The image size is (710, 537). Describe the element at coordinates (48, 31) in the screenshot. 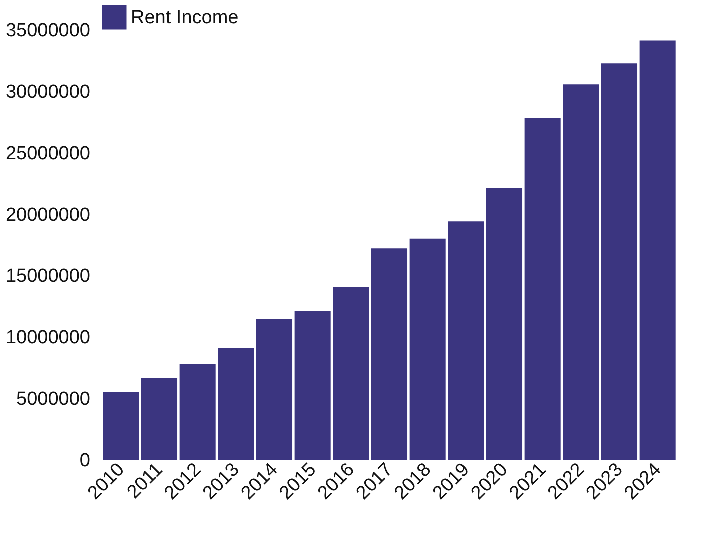

I see `y-tick-label: 35000000` at that location.